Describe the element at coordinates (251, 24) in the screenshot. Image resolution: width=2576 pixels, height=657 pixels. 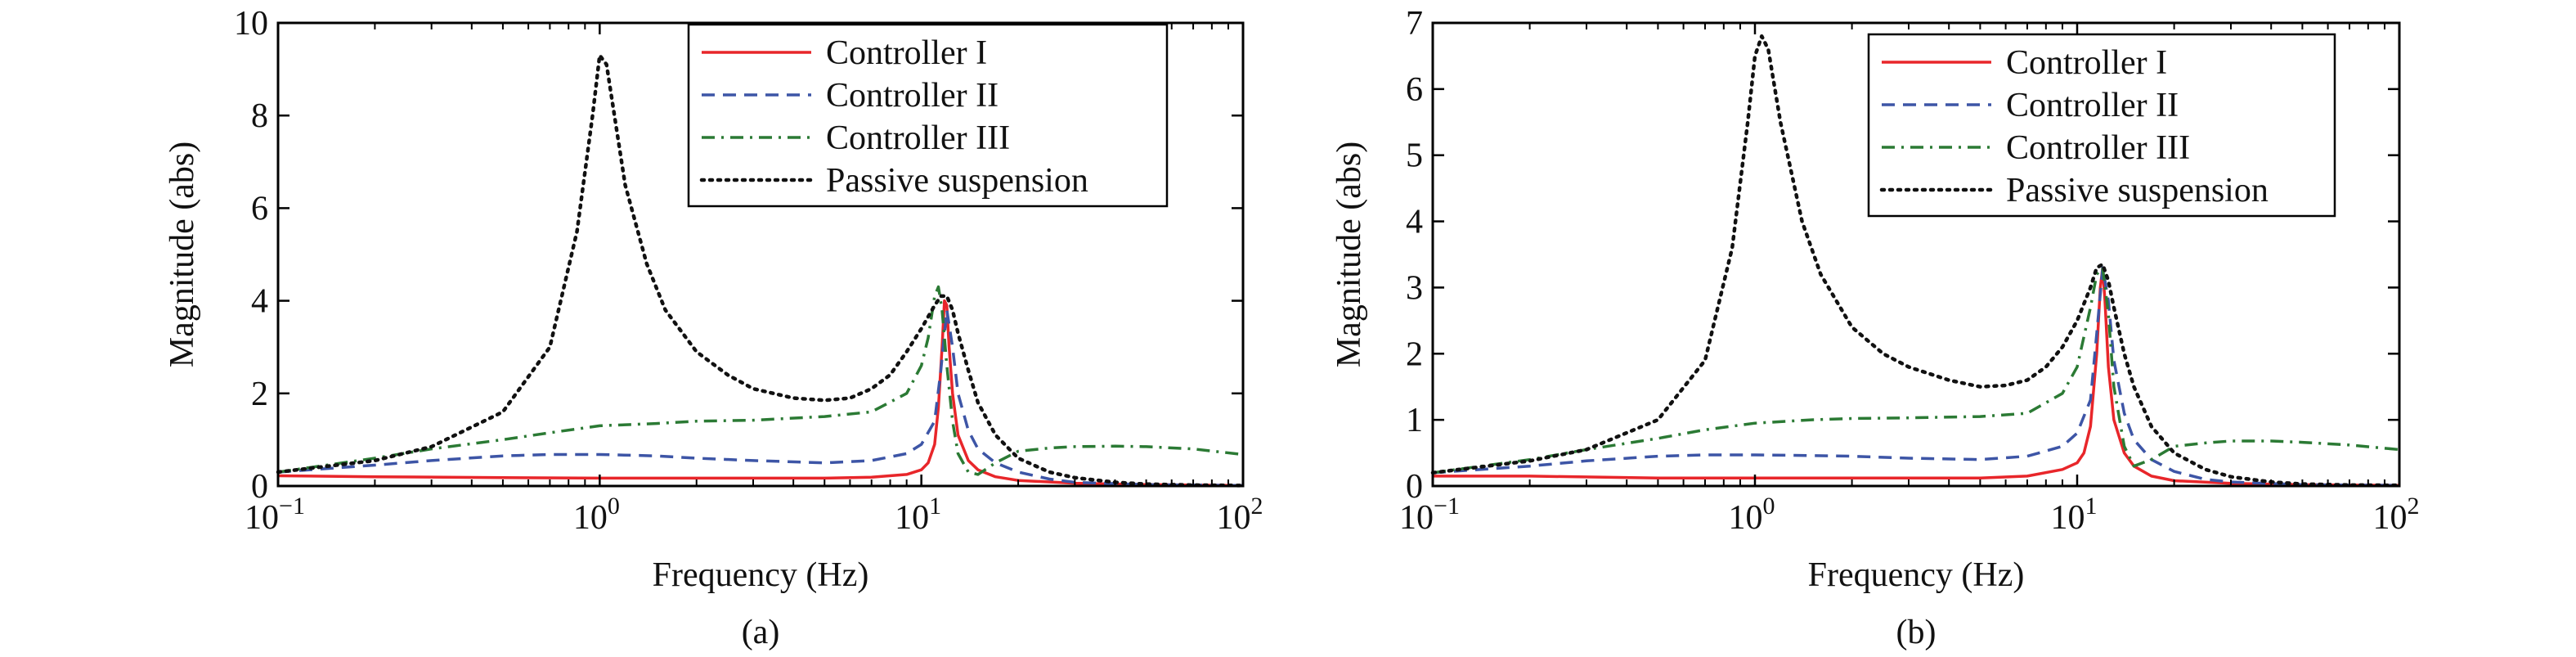
I see `y-tick-label: 10` at that location.